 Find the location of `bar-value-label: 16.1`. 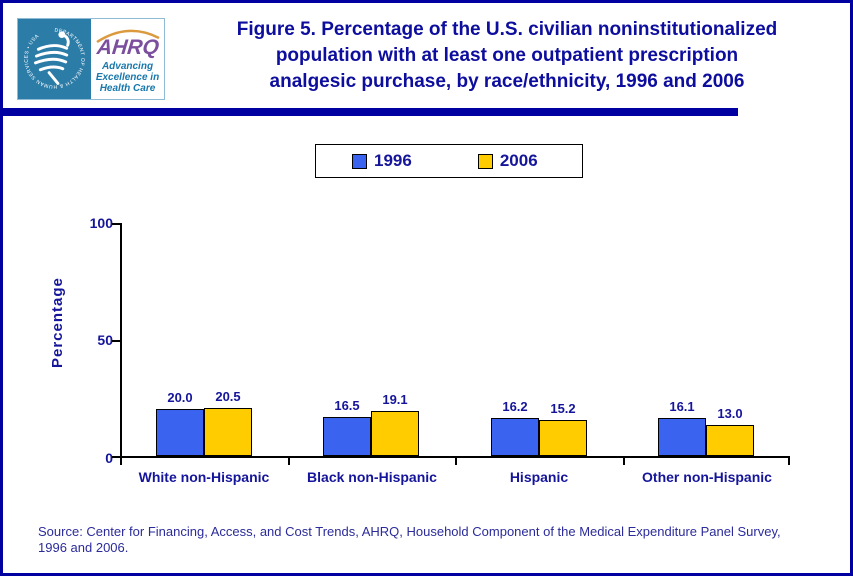

bar-value-label: 16.1 is located at coordinates (682, 406).